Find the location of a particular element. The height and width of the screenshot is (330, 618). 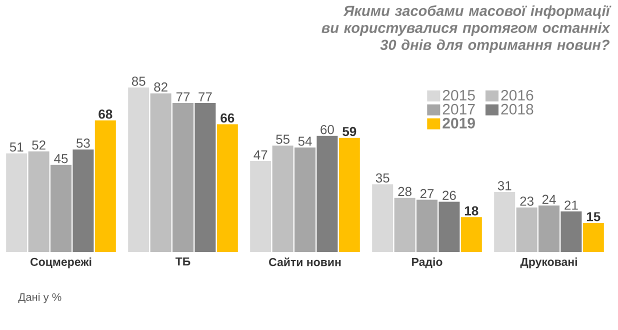

x-tick-label: Соцмережі is located at coordinates (61, 263).